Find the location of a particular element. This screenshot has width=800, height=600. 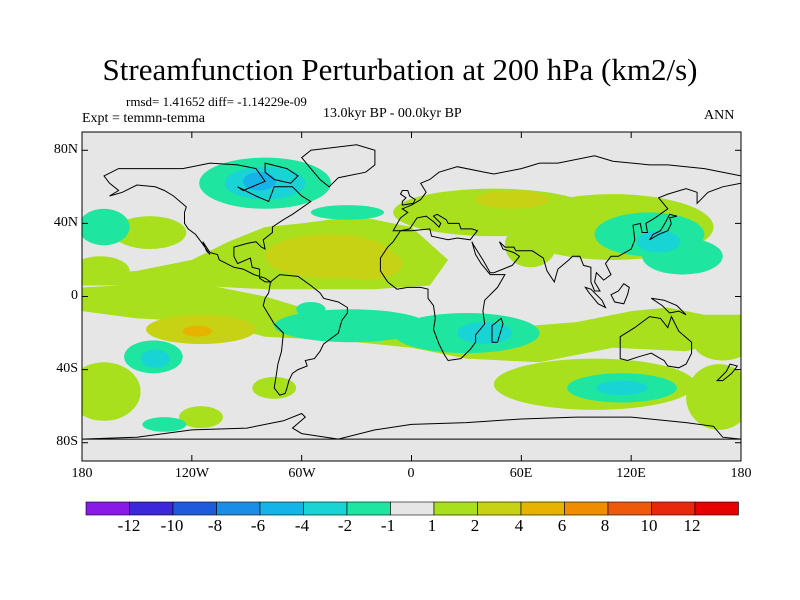

y-tick-80s: 80S is located at coordinates (67, 441).